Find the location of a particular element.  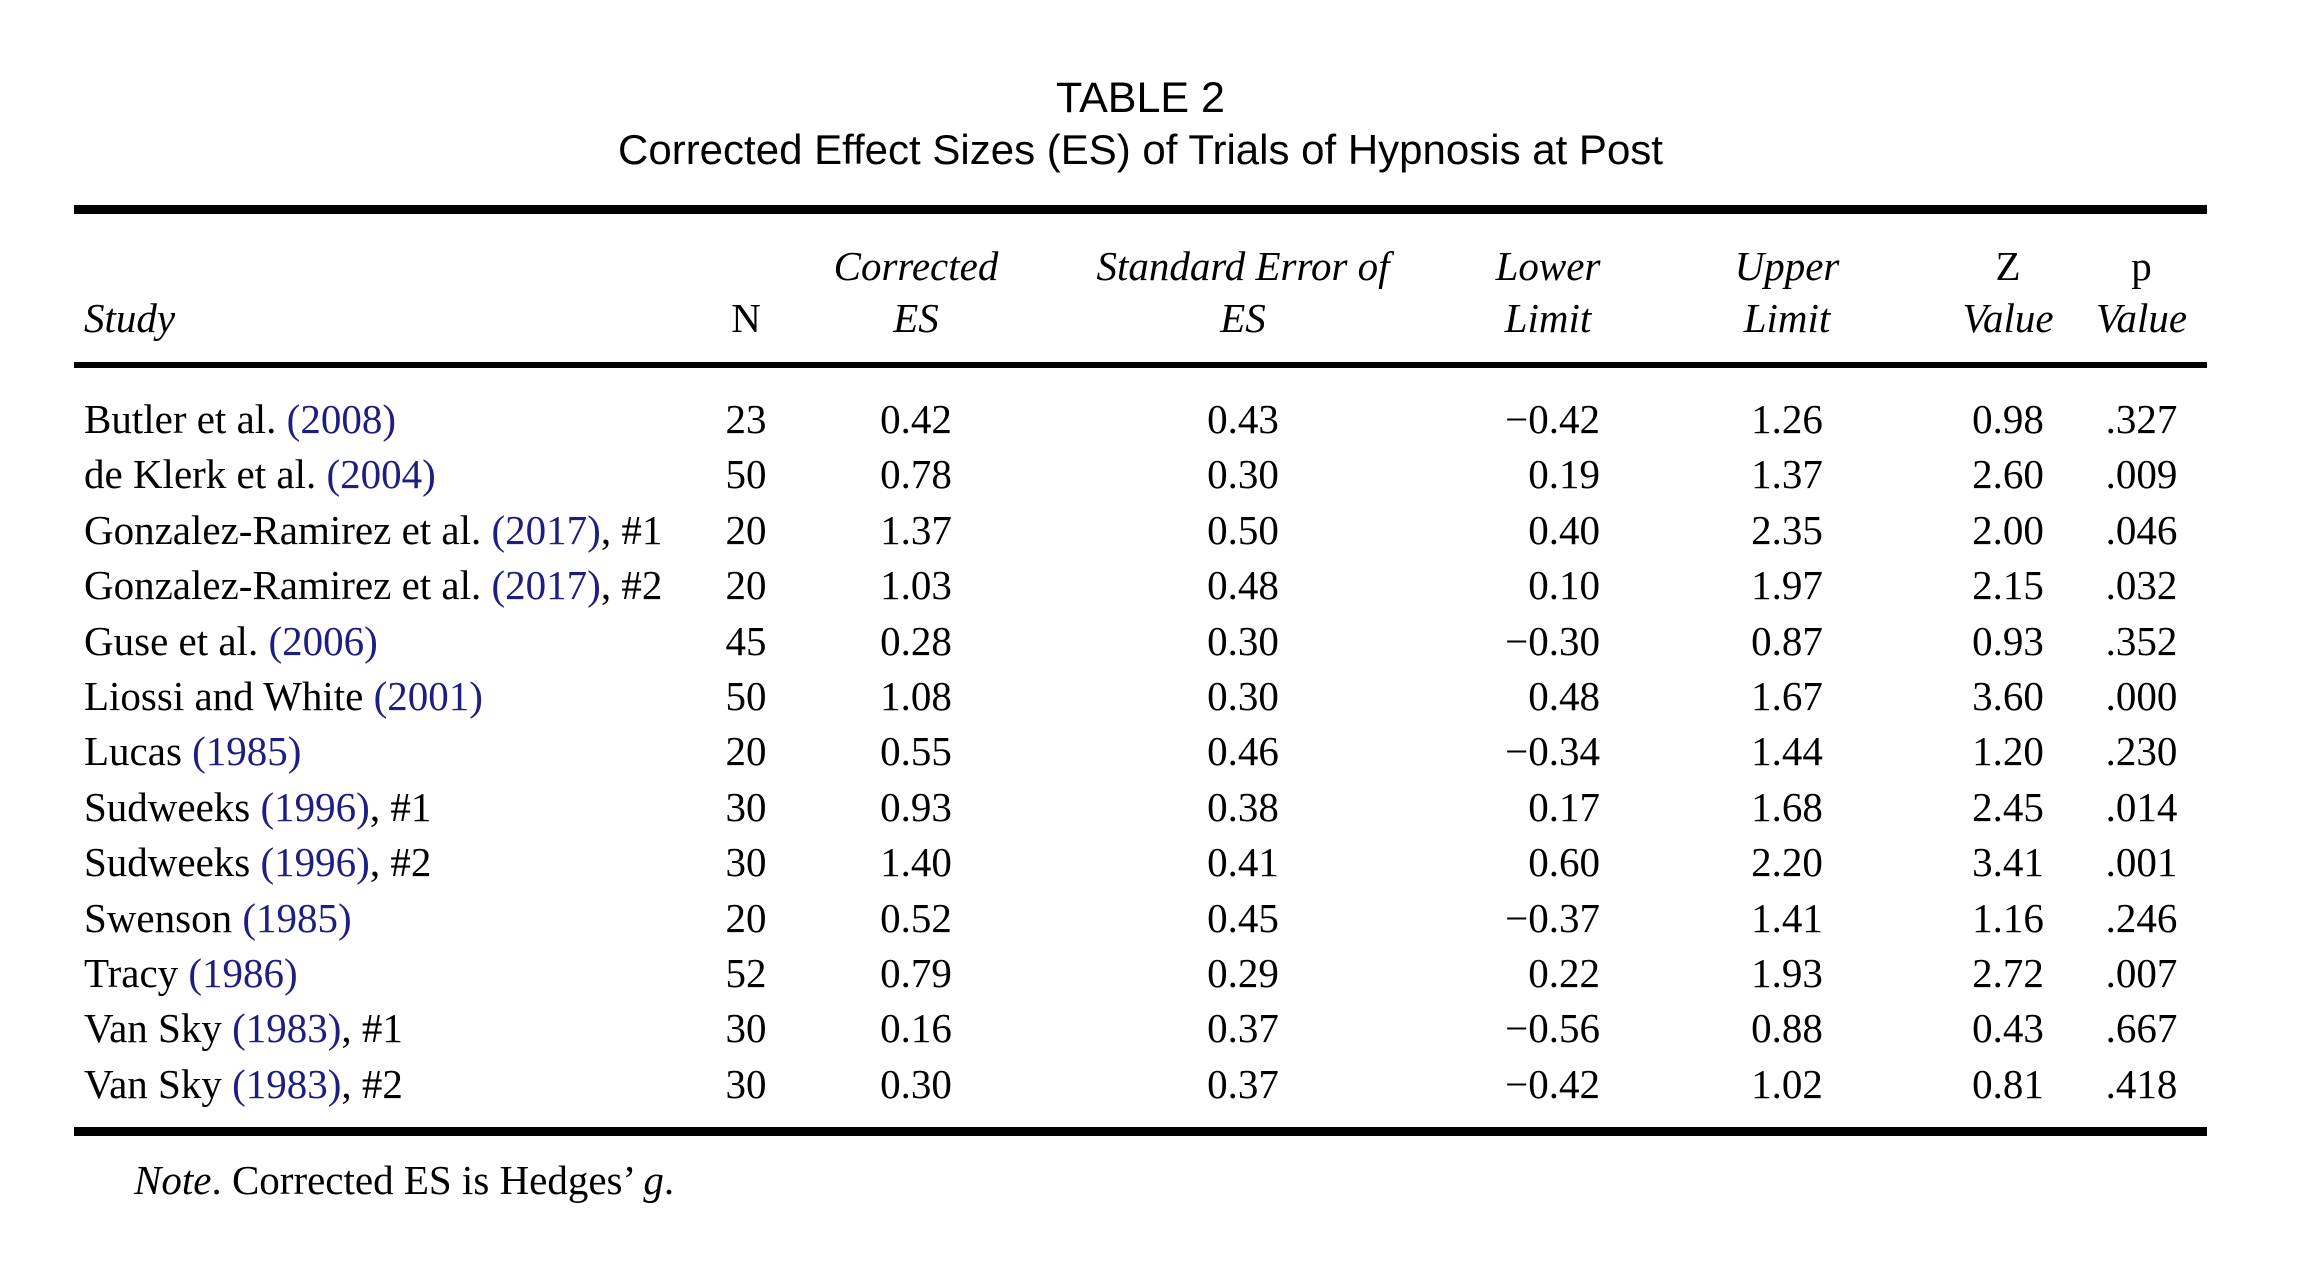

lower-limit-cell: −0.42 is located at coordinates (1552, 1083).